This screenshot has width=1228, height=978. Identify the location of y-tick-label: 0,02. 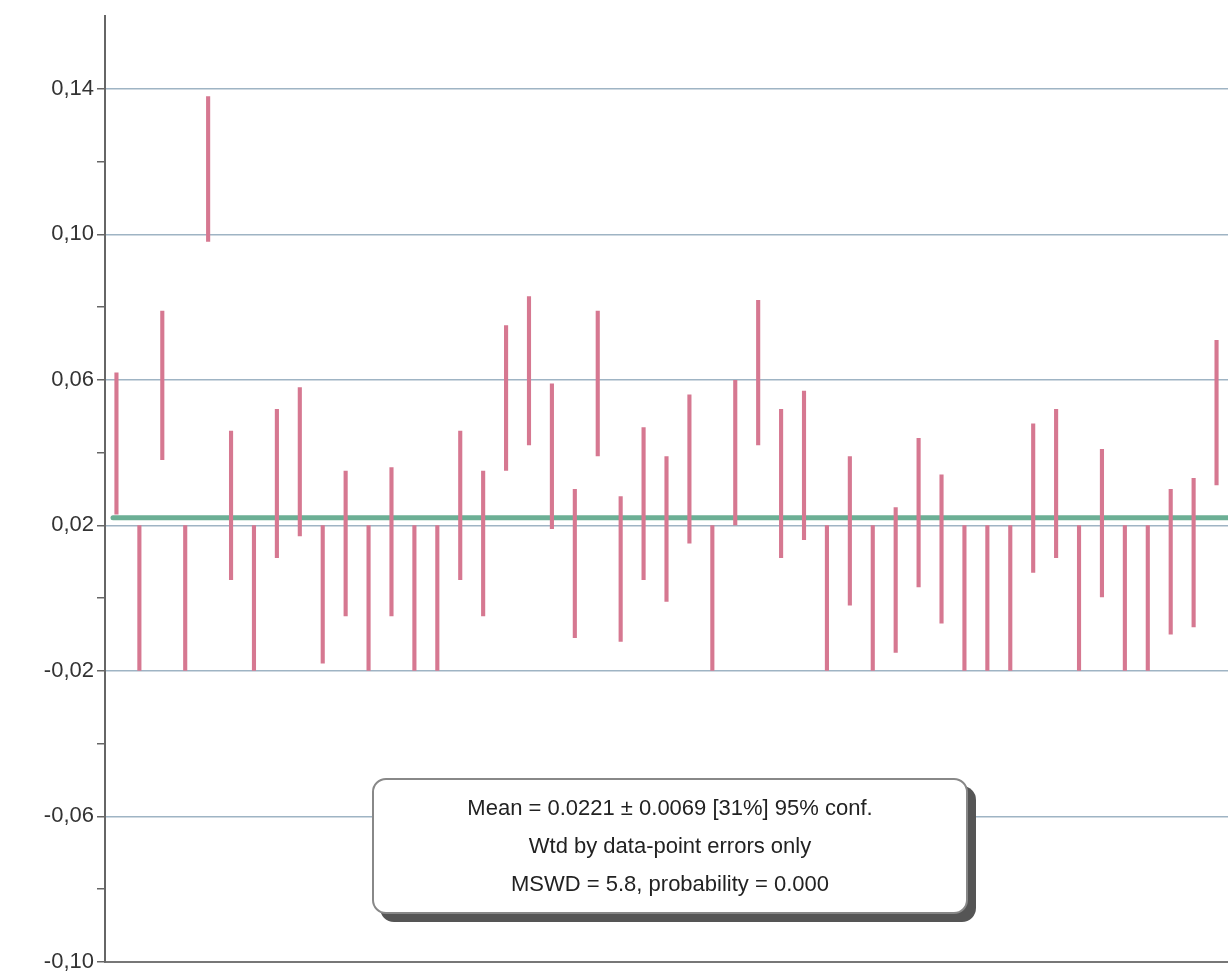
(72, 524).